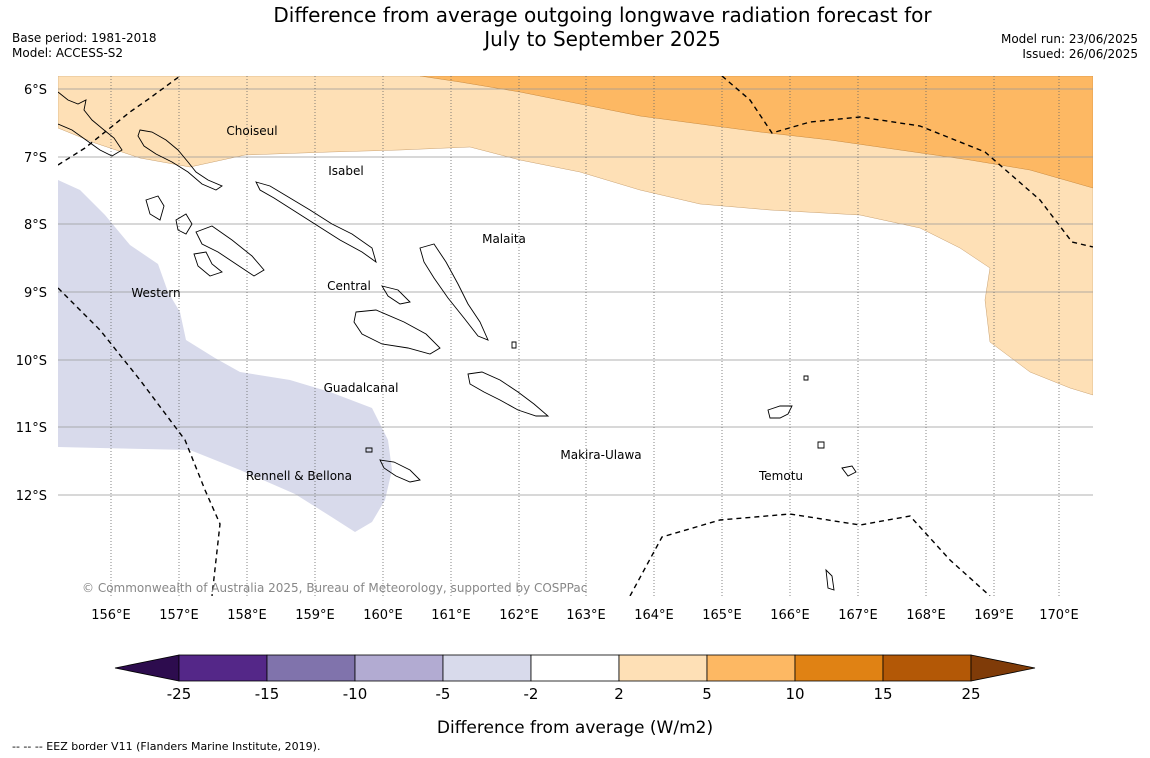 Image resolution: width=1150 pixels, height=758 pixels. What do you see at coordinates (790, 615) in the screenshot?
I see `lon-label: 166°E` at bounding box center [790, 615].